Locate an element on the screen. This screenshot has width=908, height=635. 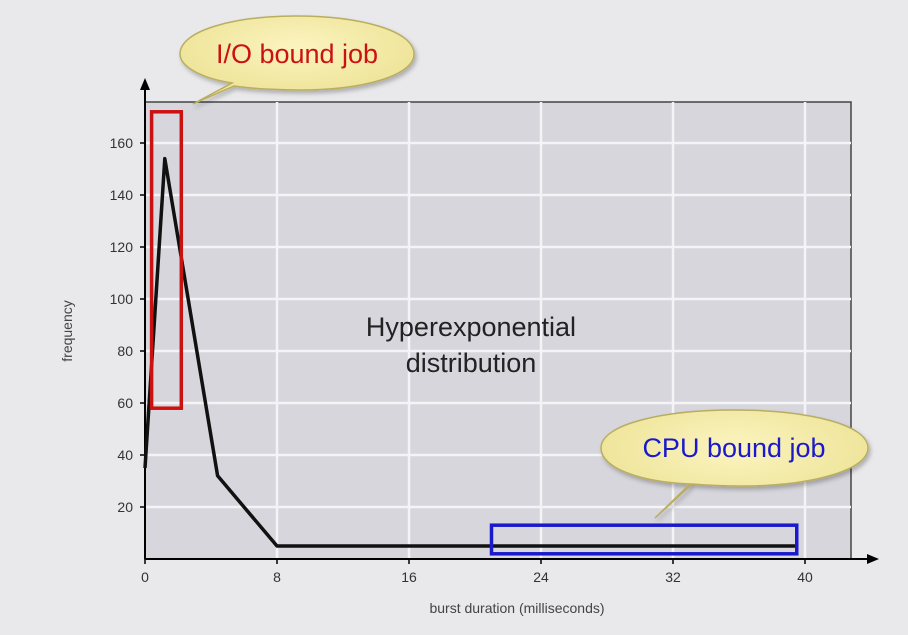
x-tick-label: 24 is located at coordinates (541, 577).